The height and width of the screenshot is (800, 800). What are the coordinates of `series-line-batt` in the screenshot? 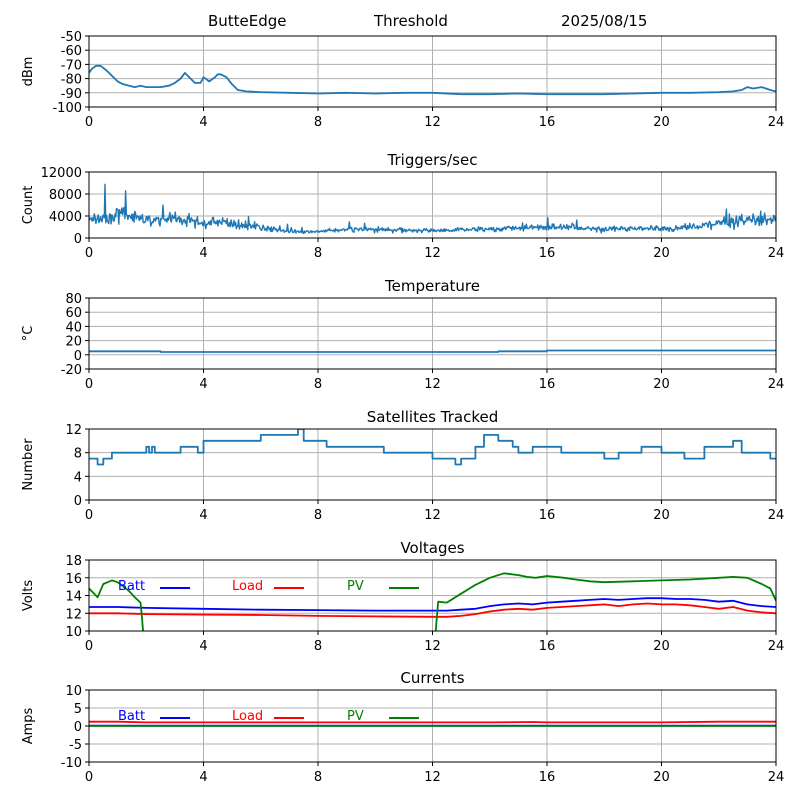 It's located at (432, 604).